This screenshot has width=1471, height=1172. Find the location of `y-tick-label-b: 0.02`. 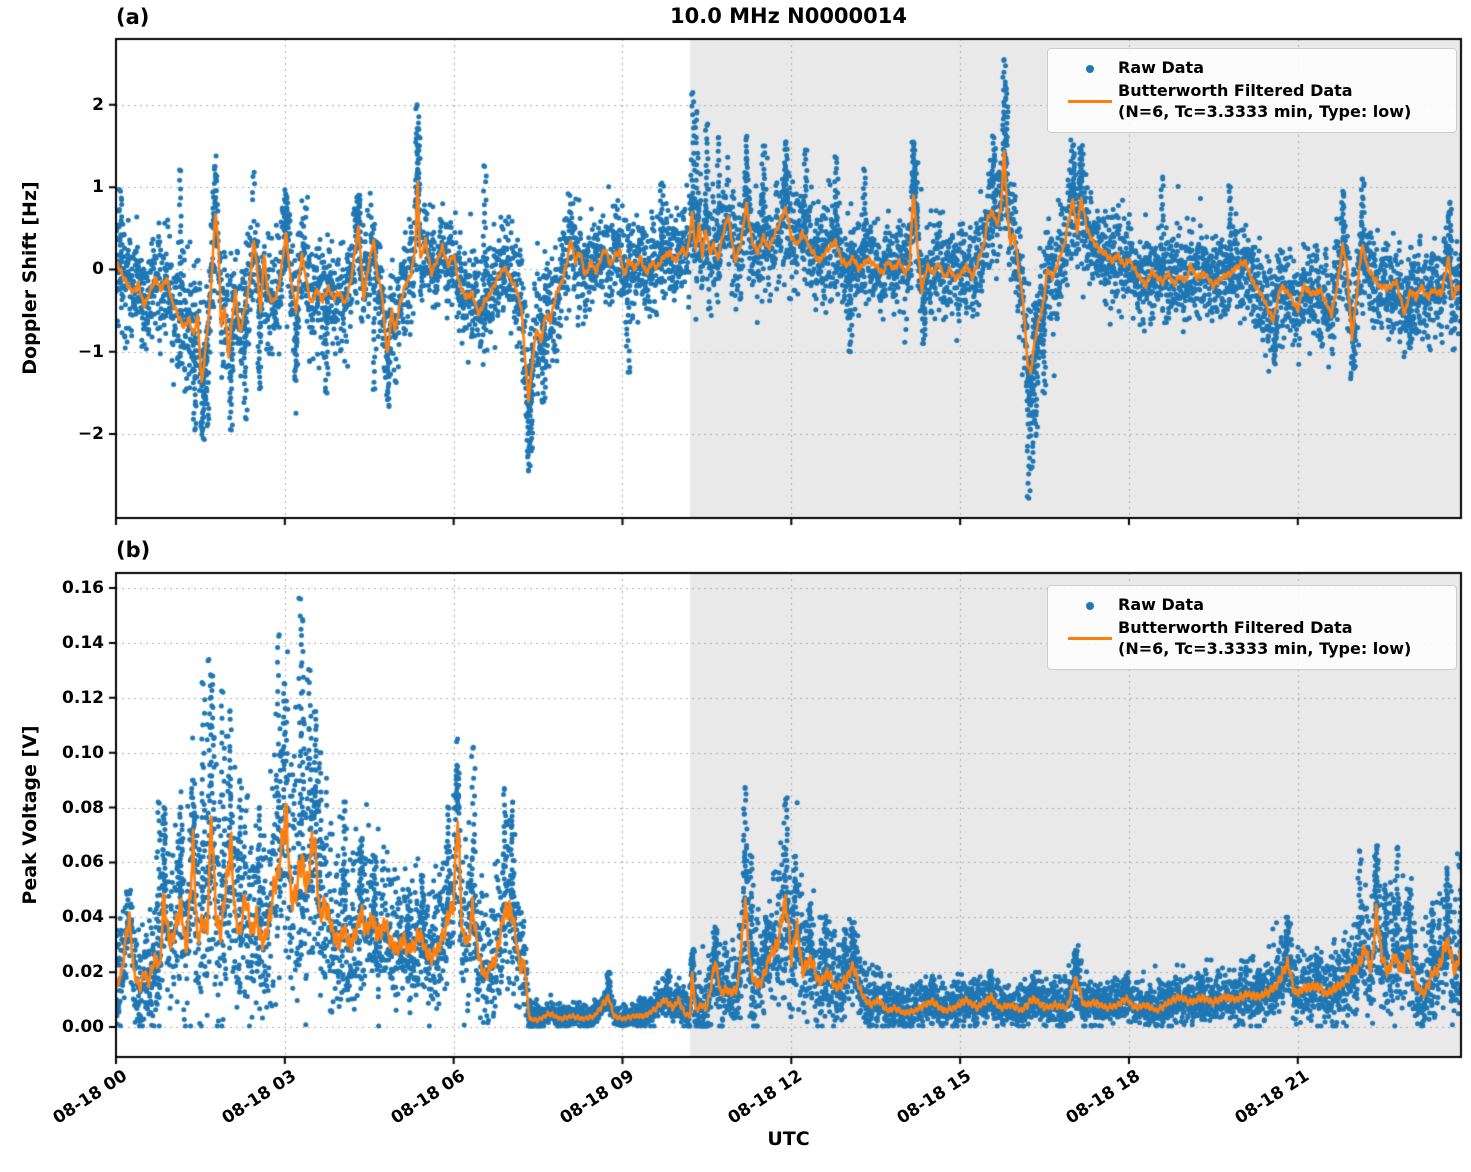

y-tick-label-b: 0.02 is located at coordinates (83, 972).